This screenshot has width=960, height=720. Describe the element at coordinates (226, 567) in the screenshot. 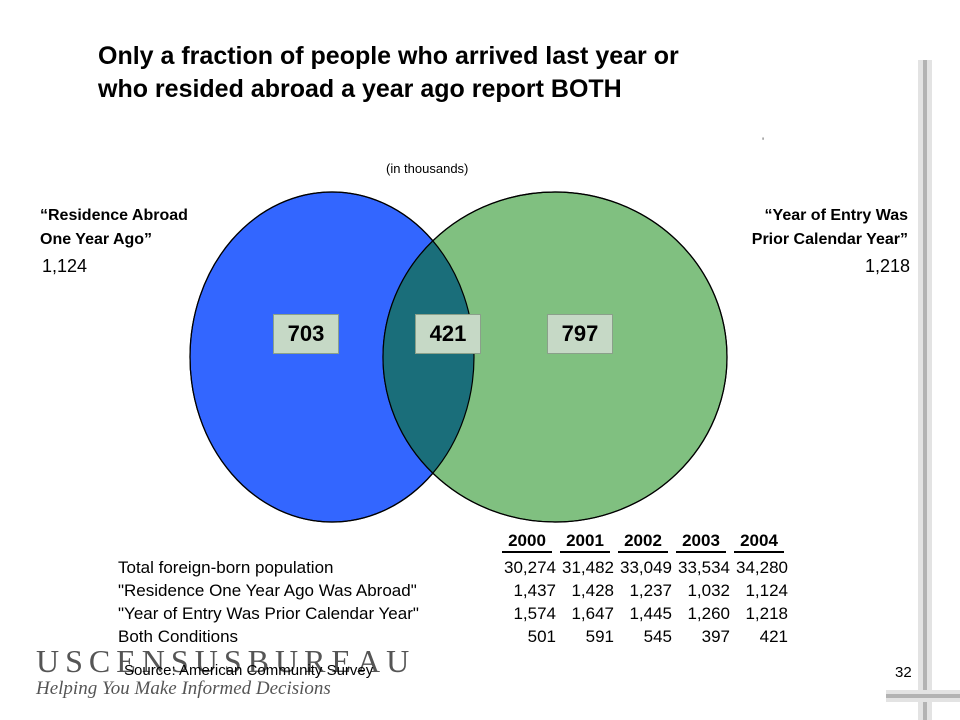

I see `table-row-label: Total foreign-born population` at that location.